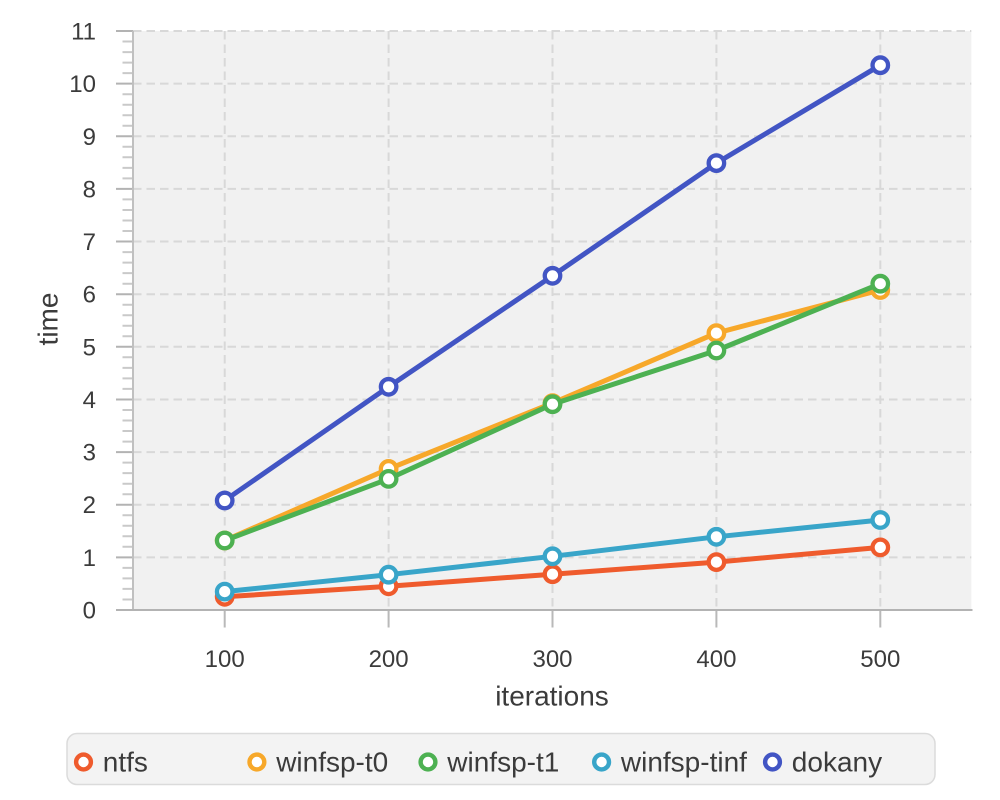 This screenshot has width=1000, height=800. What do you see at coordinates (83, 32) in the screenshot?
I see `svg-text: 11` at bounding box center [83, 32].